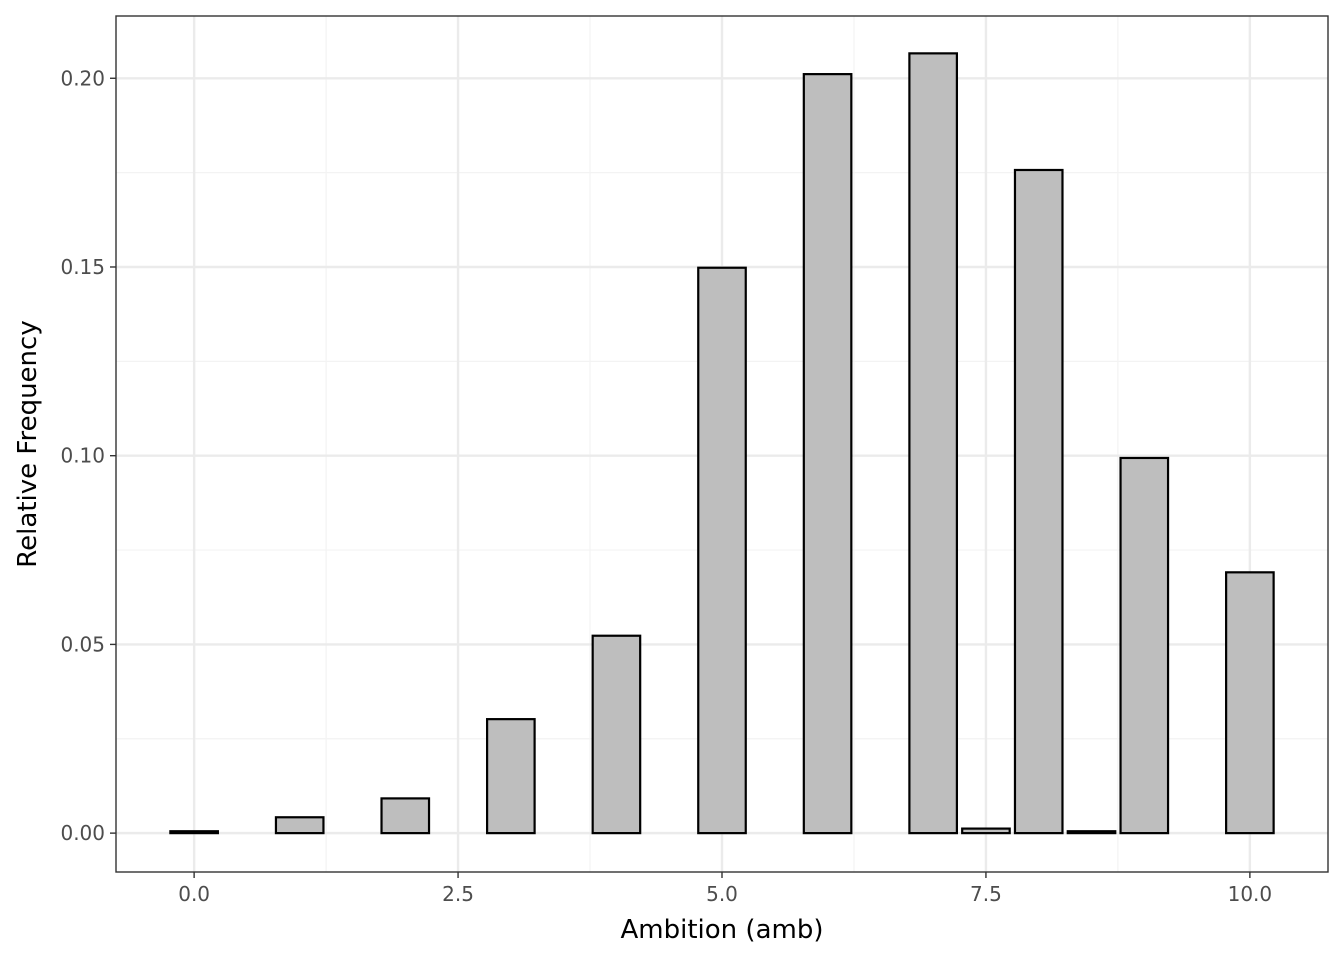  I want to click on x-tick-label: 0.0, so click(194, 894).